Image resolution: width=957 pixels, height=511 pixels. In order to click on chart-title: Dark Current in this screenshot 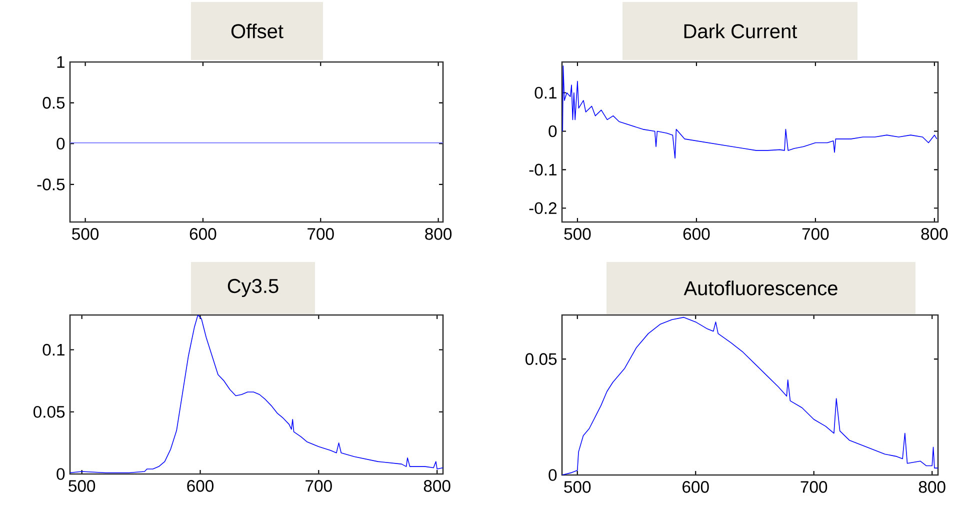, I will do `click(741, 31)`.